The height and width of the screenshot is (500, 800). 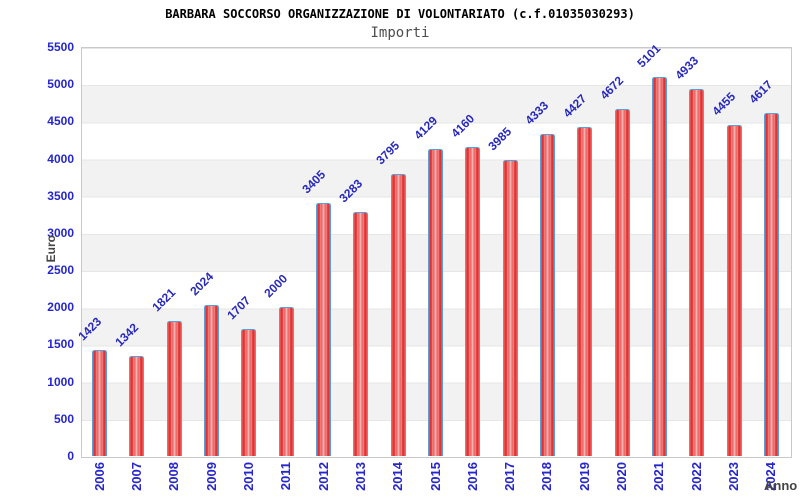 I want to click on x-tick-label: 2013, so click(x=360, y=476).